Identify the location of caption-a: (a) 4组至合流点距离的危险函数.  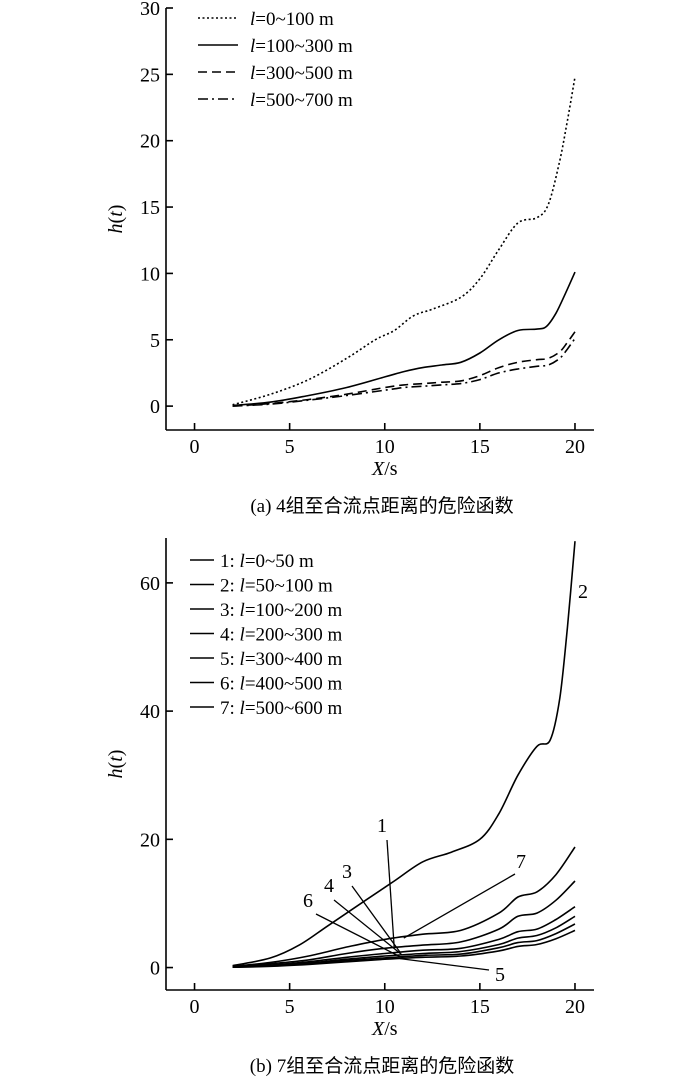
(381, 506).